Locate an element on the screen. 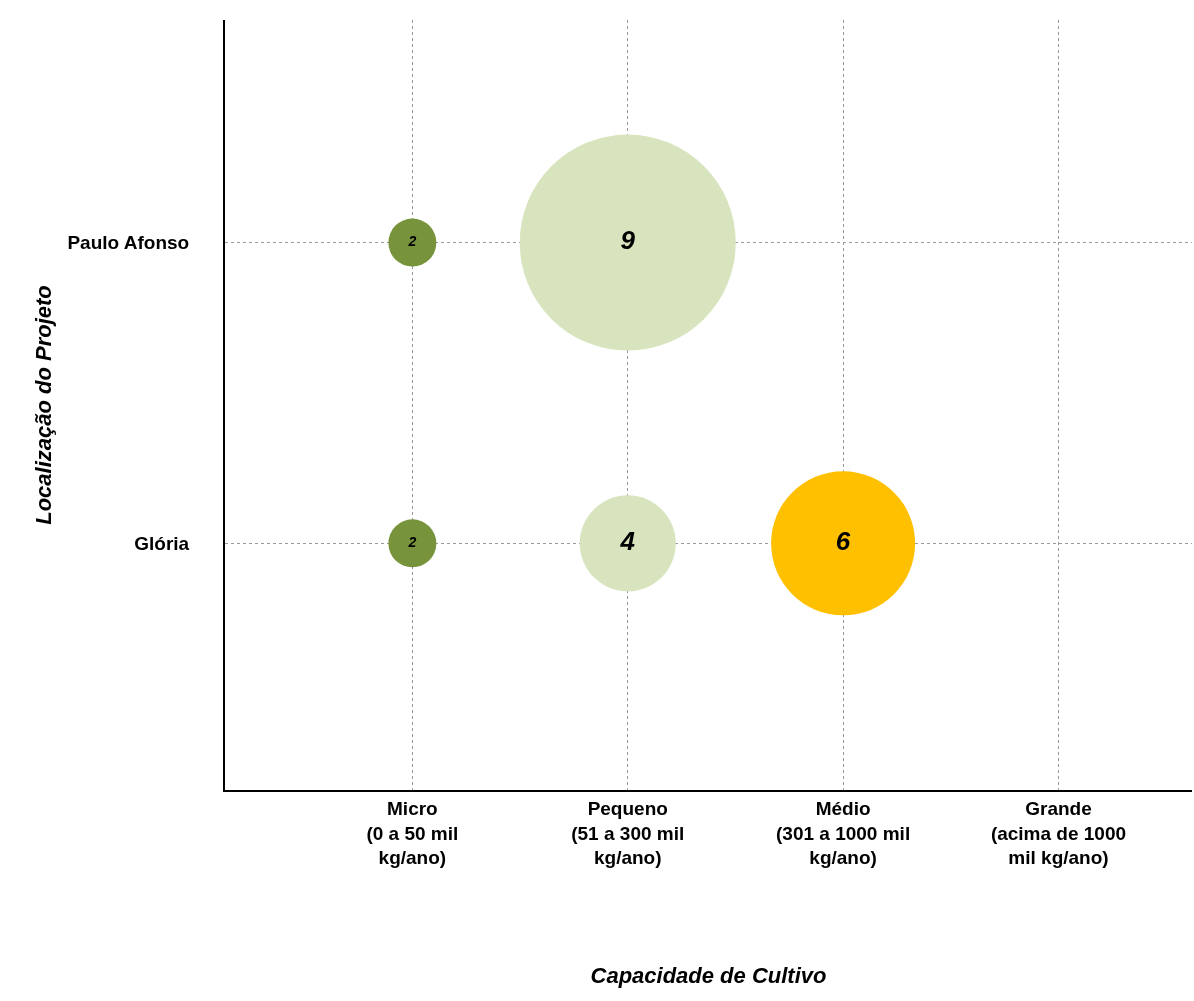 The width and height of the screenshot is (1194, 1001). category-label: Médio (301 a 1000 mil kg/ano) is located at coordinates (843, 833).